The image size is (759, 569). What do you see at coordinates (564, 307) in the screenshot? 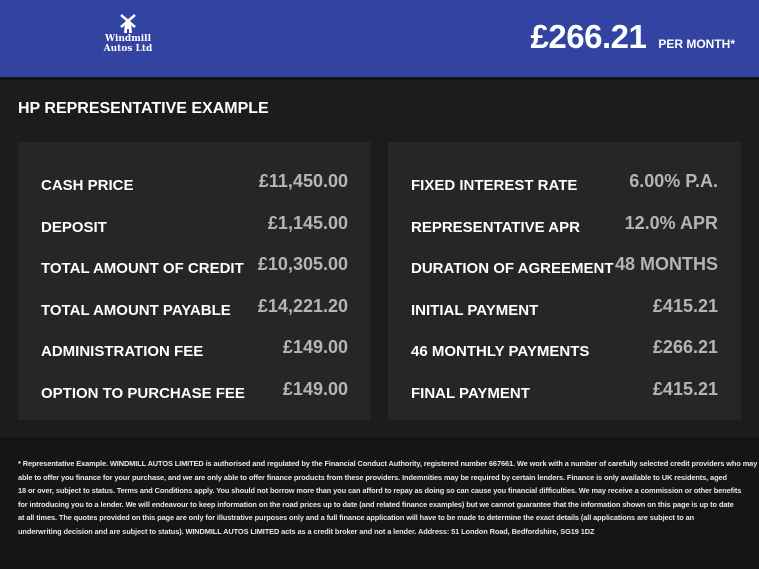
I see `finance-row: INITIAL PAYMENT £415.21` at bounding box center [564, 307].